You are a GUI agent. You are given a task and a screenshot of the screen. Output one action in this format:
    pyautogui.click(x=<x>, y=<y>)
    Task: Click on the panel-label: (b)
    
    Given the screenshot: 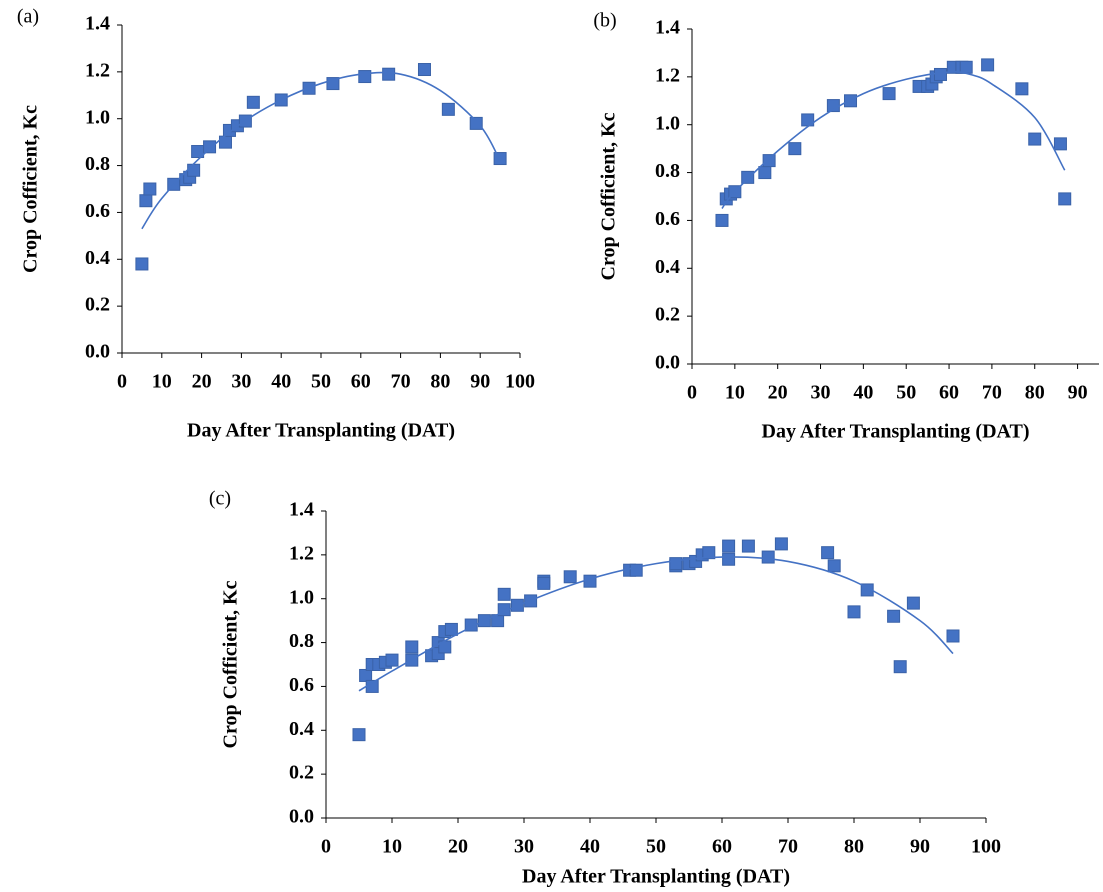 What is the action you would take?
    pyautogui.click(x=604, y=21)
    